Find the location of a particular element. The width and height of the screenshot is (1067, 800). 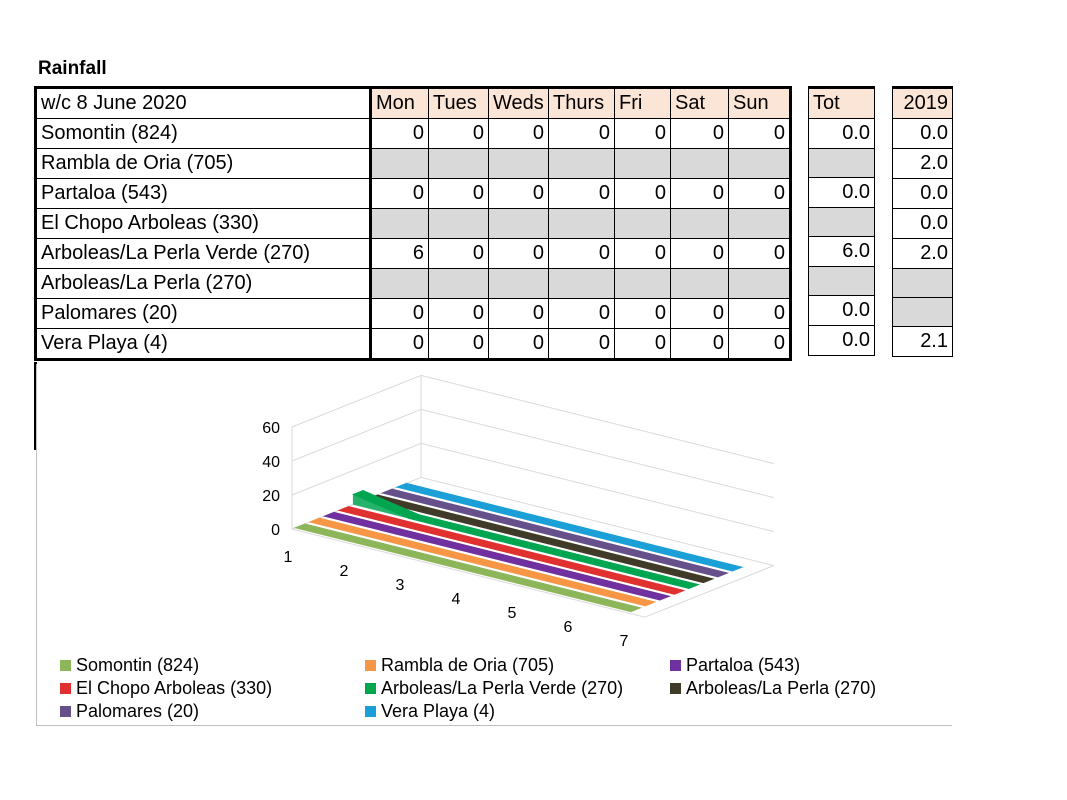

table-row: Rambla de Oria (705) is located at coordinates (413, 163).